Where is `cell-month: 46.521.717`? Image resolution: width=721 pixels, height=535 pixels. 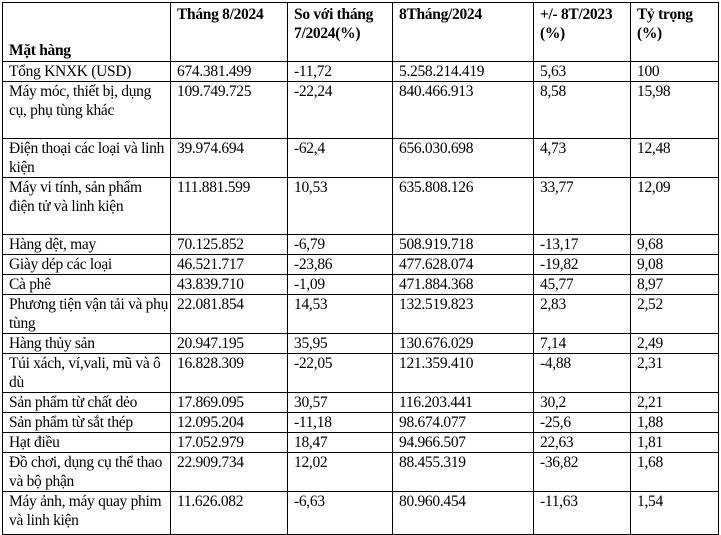
cell-month: 46.521.717 is located at coordinates (229, 264).